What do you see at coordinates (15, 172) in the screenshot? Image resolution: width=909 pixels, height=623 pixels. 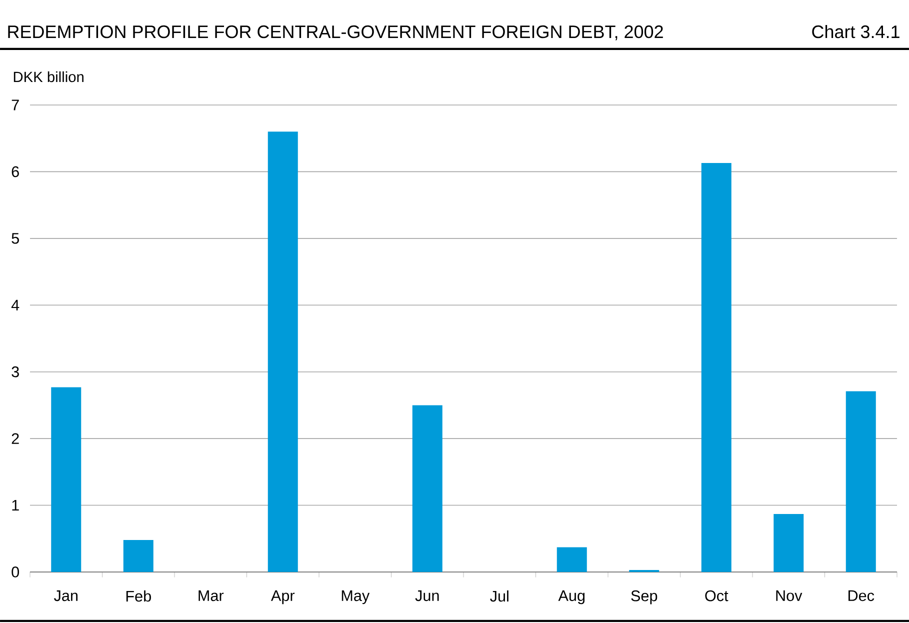 I see `y-tick-label: 6` at bounding box center [15, 172].